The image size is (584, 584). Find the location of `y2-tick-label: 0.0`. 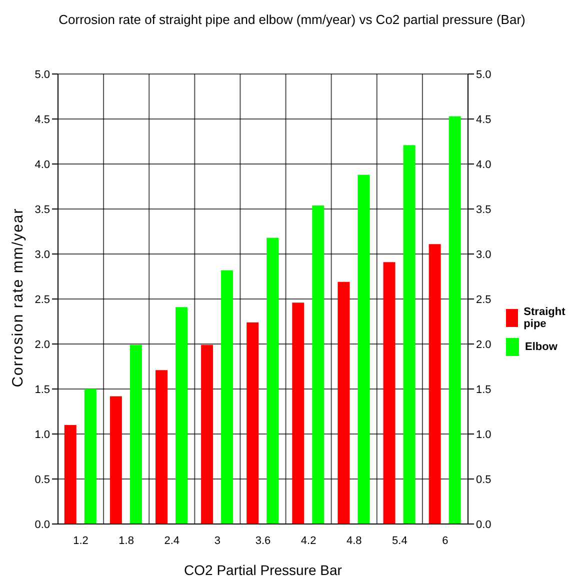

y2-tick-label: 0.0 is located at coordinates (484, 524).